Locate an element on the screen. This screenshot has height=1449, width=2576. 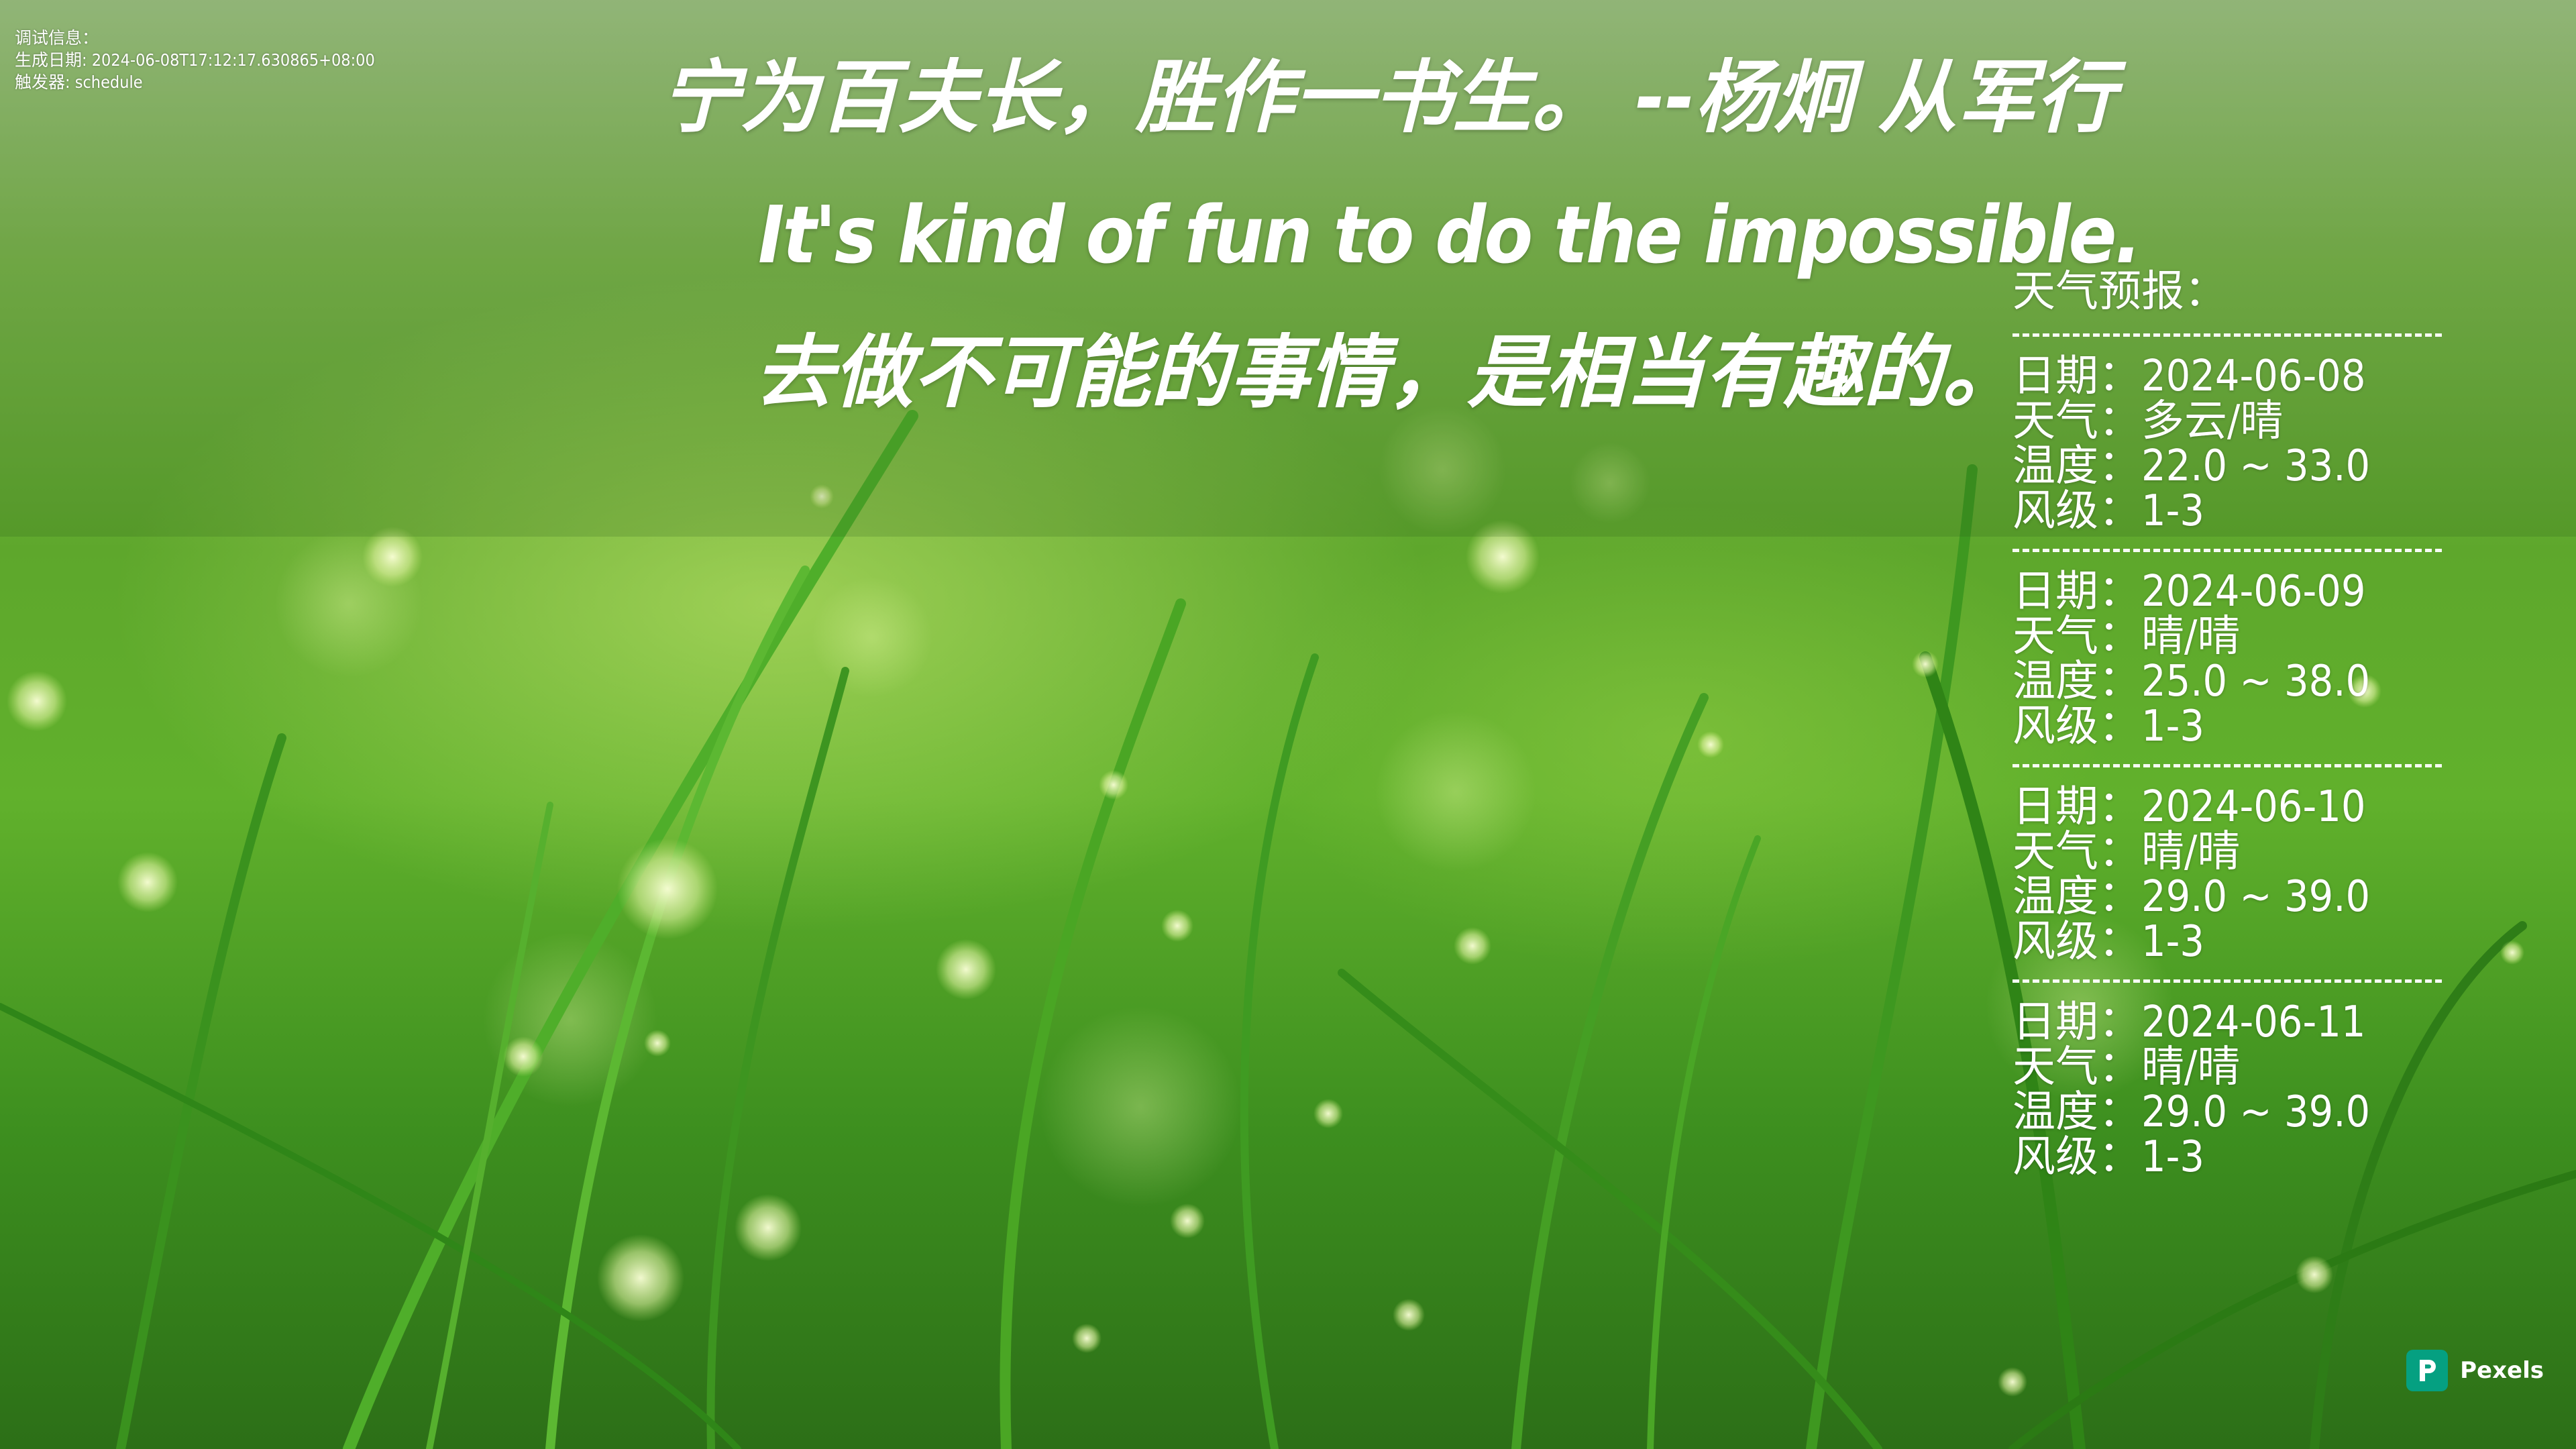
pexels-p-glyph-icon is located at coordinates (2428, 1370).